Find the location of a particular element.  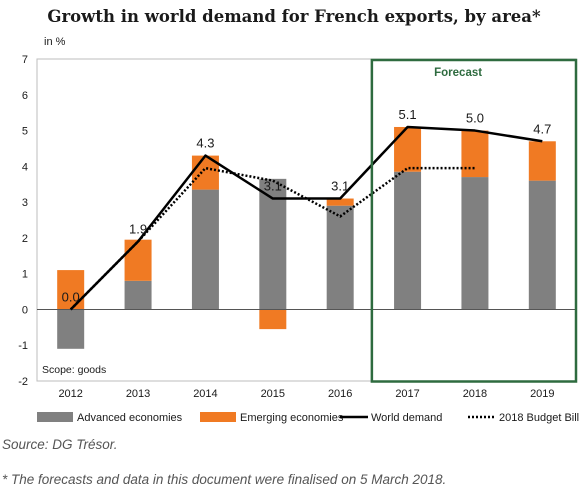

y-axis: -2 -1 0 1 2 3 4 5 6 7 is located at coordinates (23, 221).